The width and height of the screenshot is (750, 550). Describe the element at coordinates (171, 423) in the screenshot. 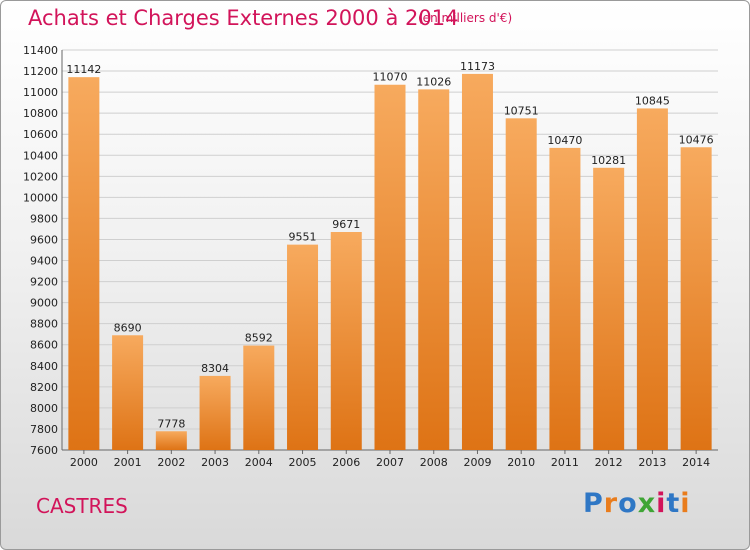

I see `bar-value-label: 7778` at that location.